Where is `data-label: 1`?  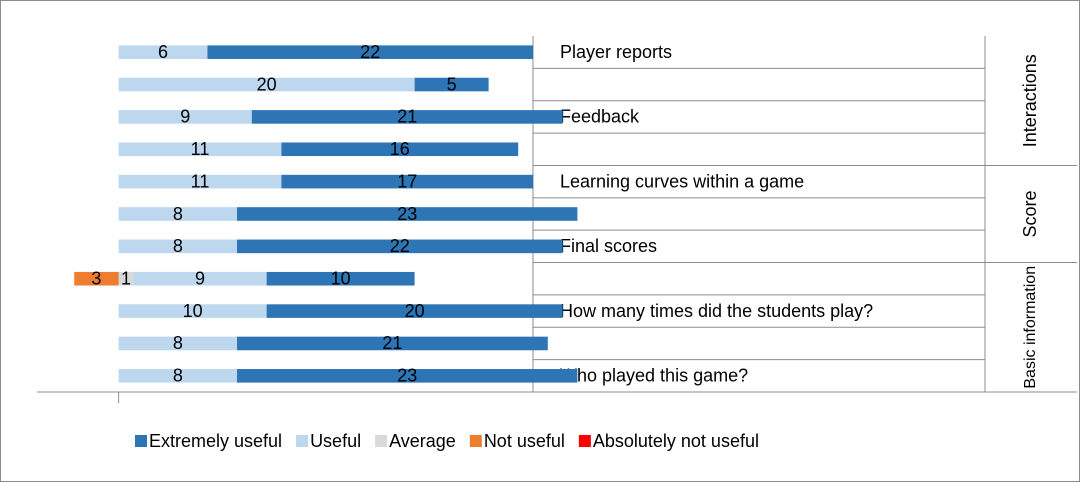
data-label: 1 is located at coordinates (126, 278).